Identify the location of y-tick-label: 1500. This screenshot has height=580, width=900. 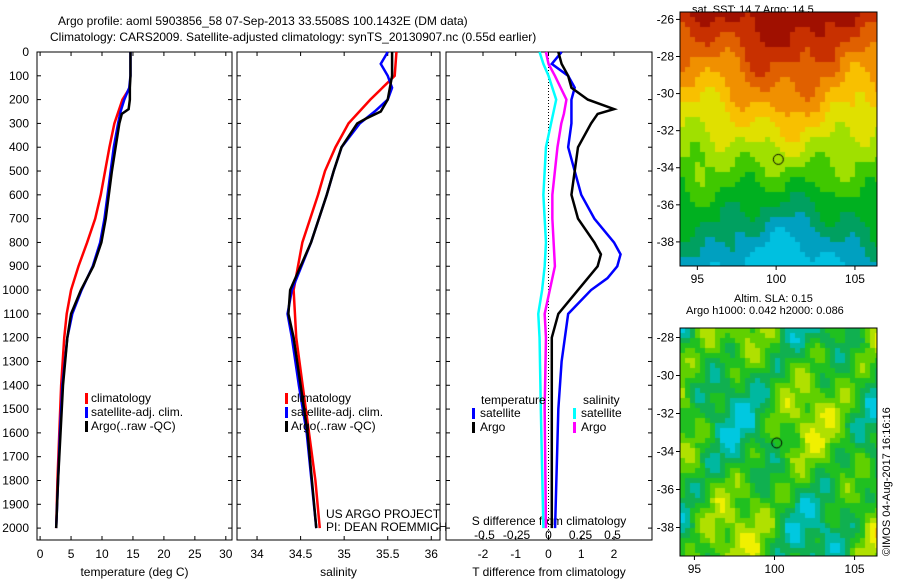
(15, 409).